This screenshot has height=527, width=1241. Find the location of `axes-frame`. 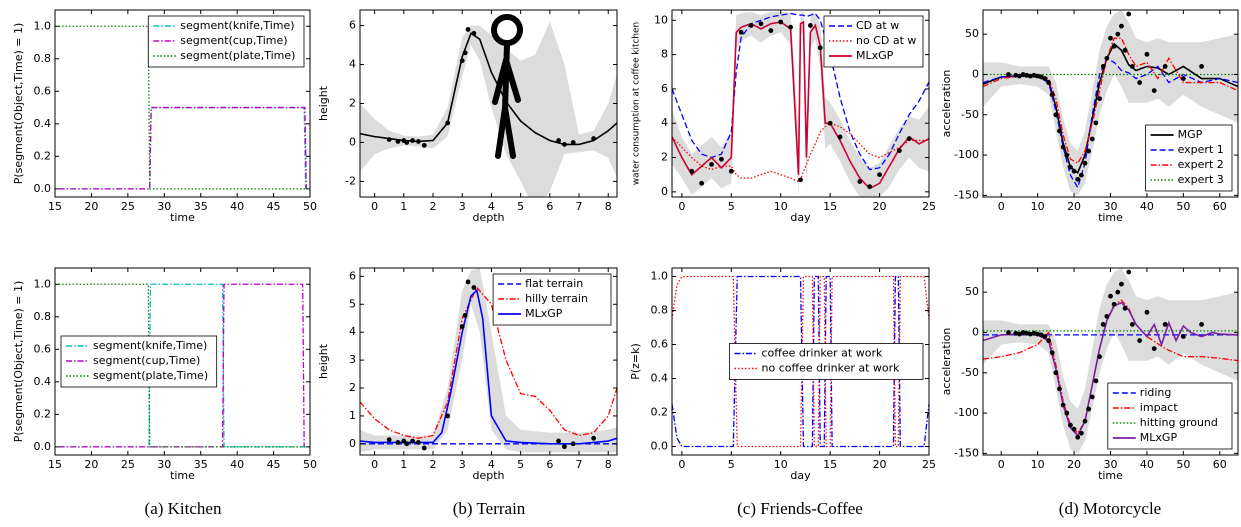

axes-frame is located at coordinates (800, 103).